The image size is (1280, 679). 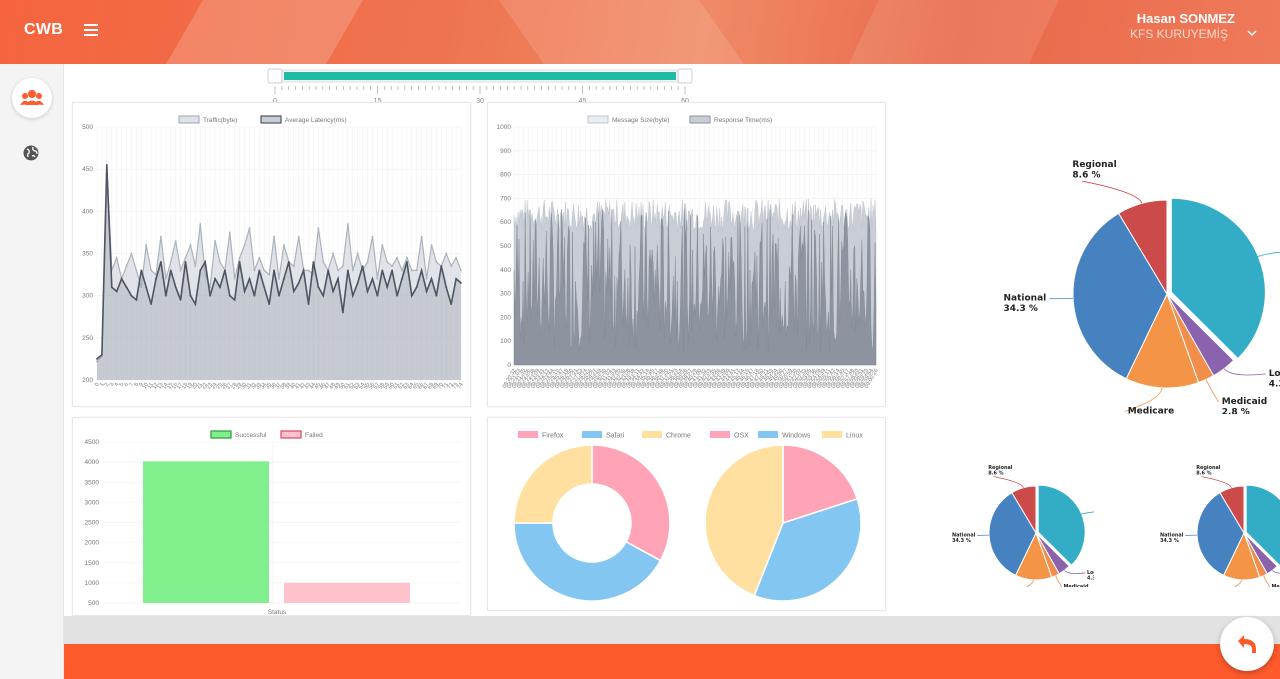 What do you see at coordinates (87, 169) in the screenshot?
I see `y-tick-label: 450` at bounding box center [87, 169].